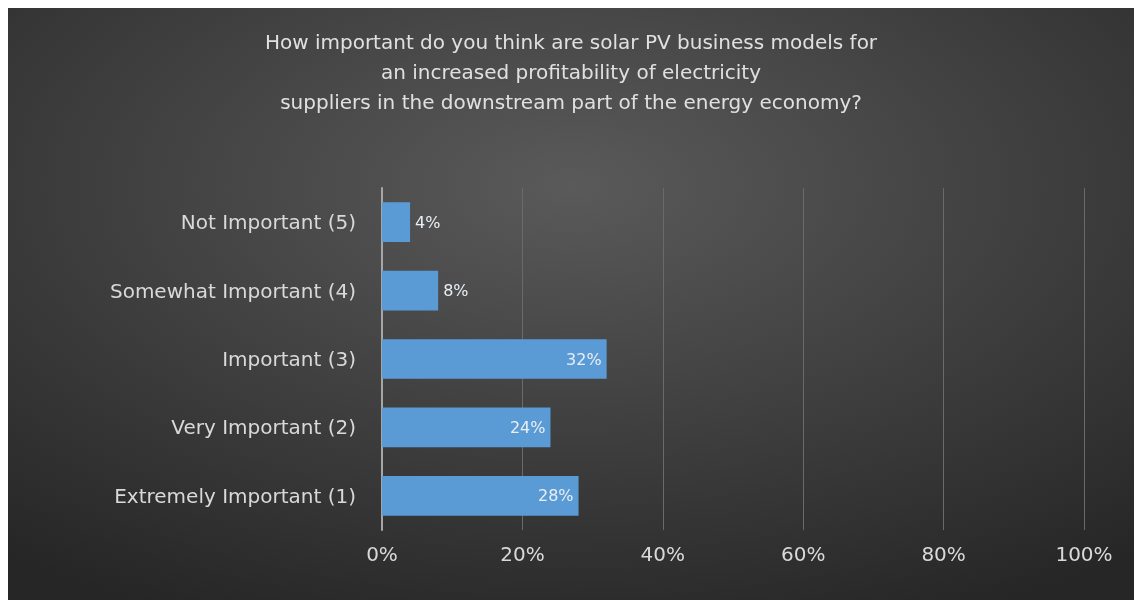 The image size is (1142, 608). What do you see at coordinates (571, 72) in the screenshot?
I see `chart-title: How important do you think are solar PV business models for an increased profitability of electricity suppliers in the downstream part of the energy economy?` at bounding box center [571, 72].